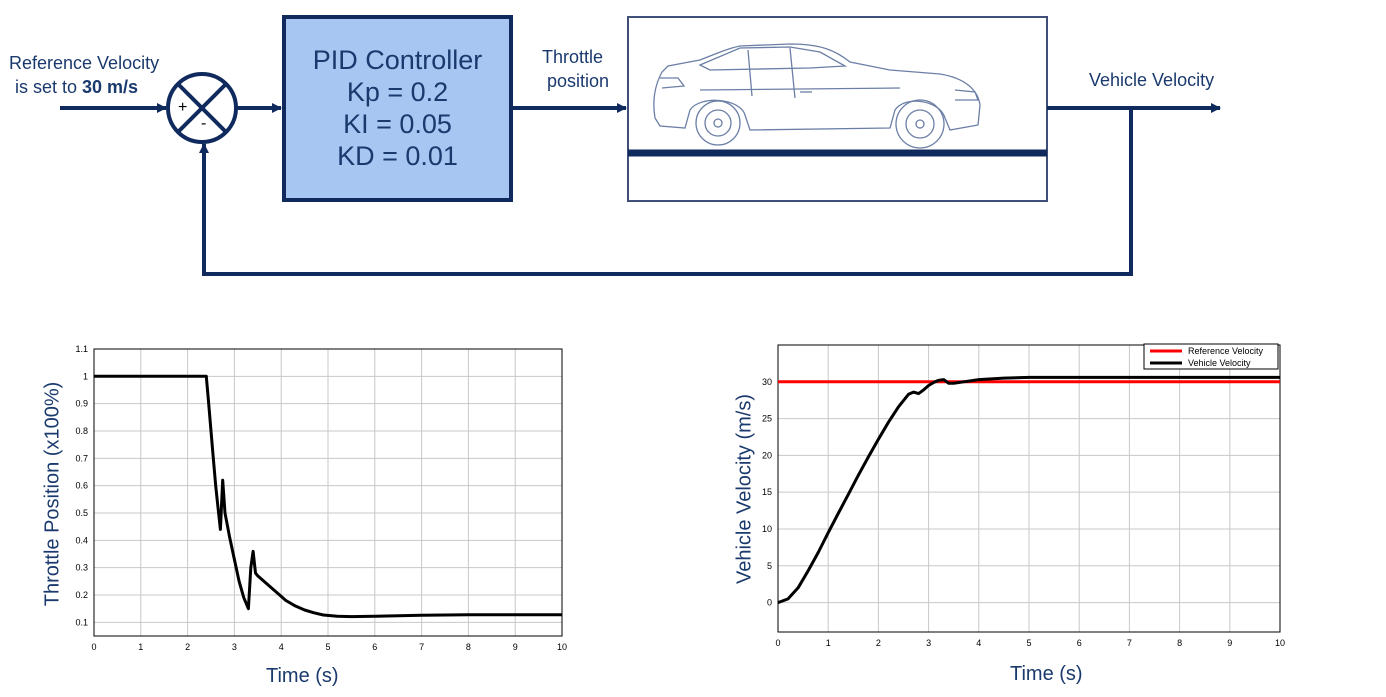 The height and width of the screenshot is (697, 1386). Describe the element at coordinates (397, 156) in the screenshot. I see `pid-kd: KD = 0.01` at that location.